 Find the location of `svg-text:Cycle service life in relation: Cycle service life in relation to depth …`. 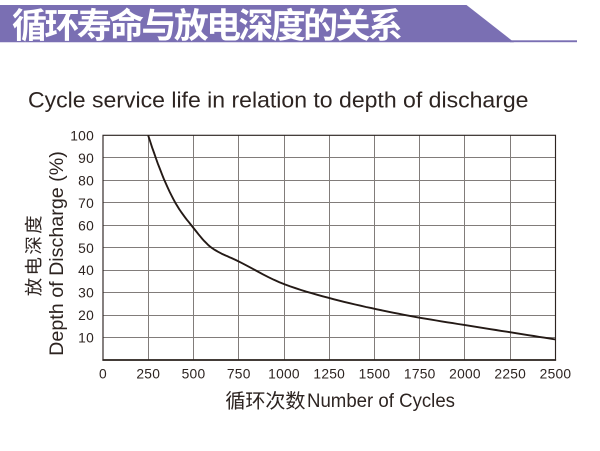

svg-text:Cycle service life in relation: Cycle service life in relation to depth … is located at coordinates (278, 99).